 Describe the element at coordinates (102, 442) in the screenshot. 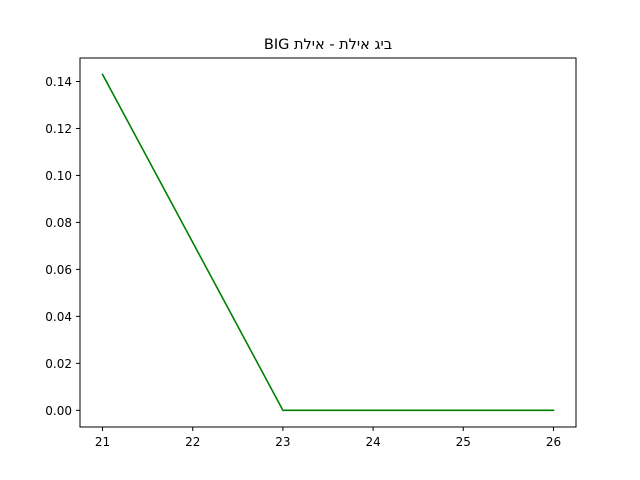

I see `x-tick-label-21: 21` at that location.